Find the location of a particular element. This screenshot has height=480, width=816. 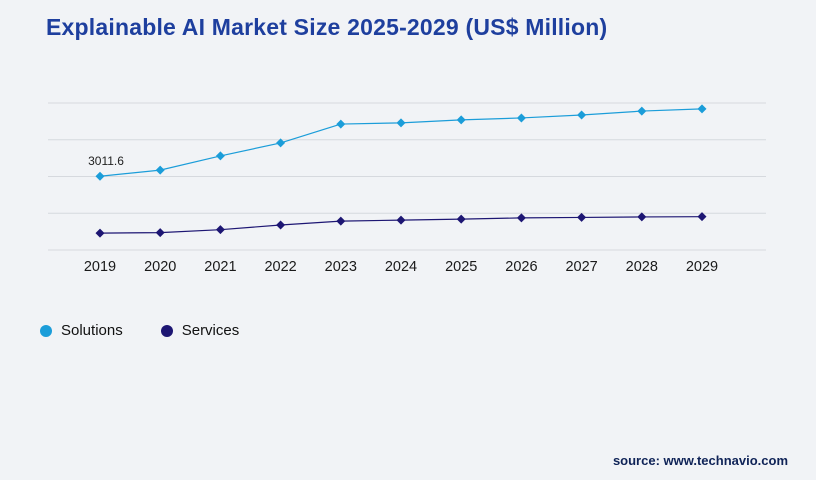

legend-label: Solutions is located at coordinates (92, 330).